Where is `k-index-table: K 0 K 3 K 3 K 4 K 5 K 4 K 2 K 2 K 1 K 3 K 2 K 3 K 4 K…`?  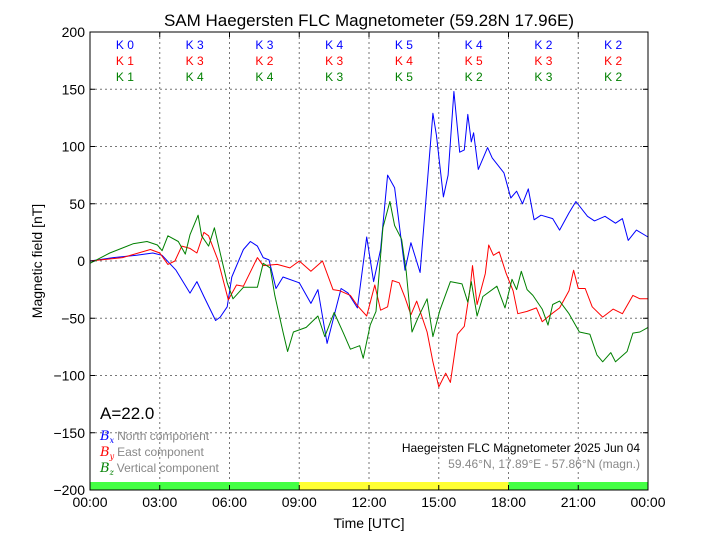
k-index-table: K 0 K 3 K 3 K 4 K 5 K 4 K 2 K 2 K 1 K 3 K 2 K 3 K 4 K… is located at coordinates (369, 61).